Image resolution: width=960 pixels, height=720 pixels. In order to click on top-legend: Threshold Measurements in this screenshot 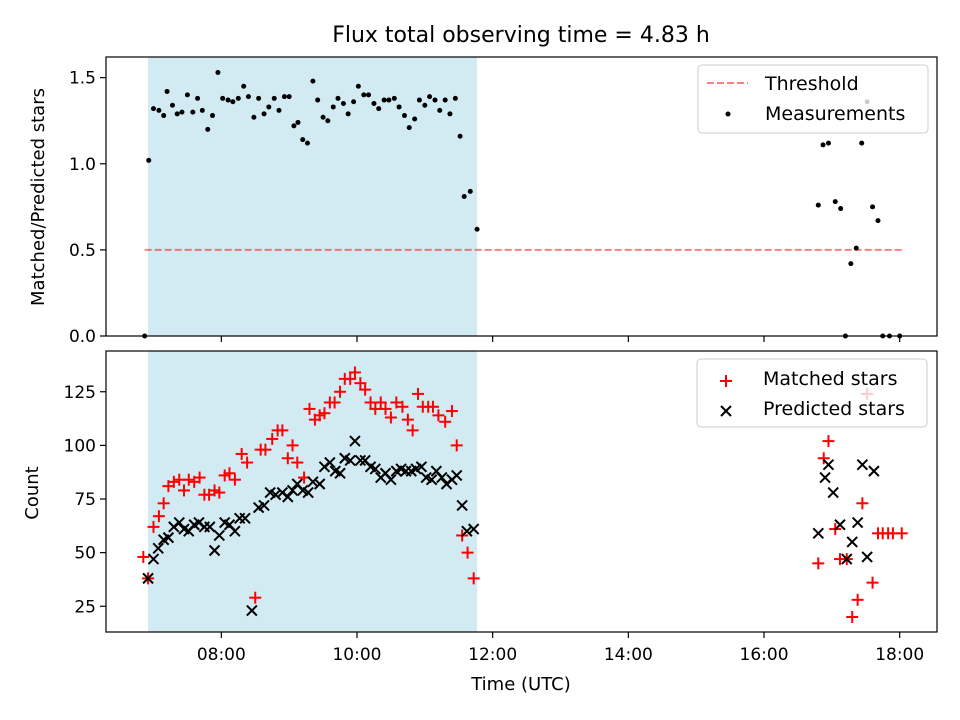, I will do `click(813, 99)`.